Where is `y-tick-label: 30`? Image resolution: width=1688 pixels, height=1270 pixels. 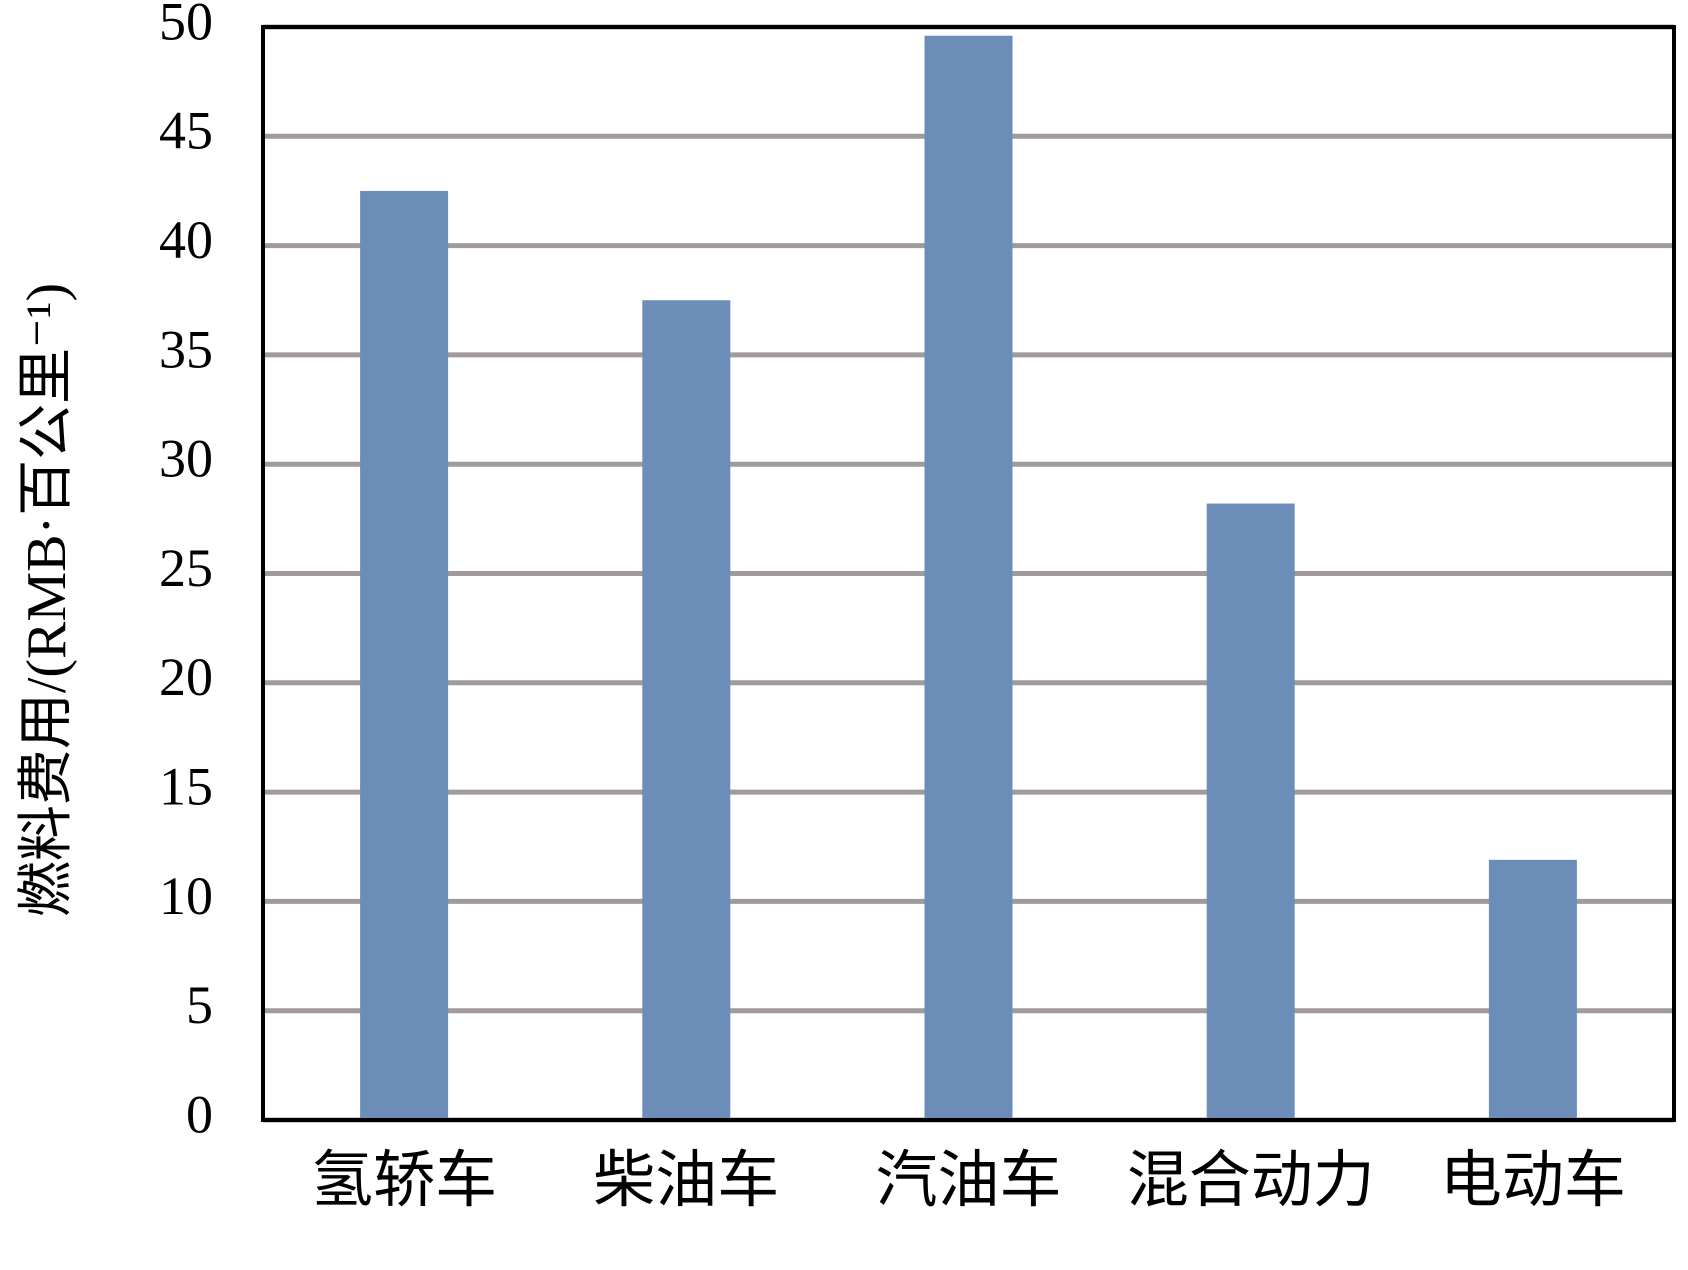
y-tick-label: 30 is located at coordinates (186, 459).